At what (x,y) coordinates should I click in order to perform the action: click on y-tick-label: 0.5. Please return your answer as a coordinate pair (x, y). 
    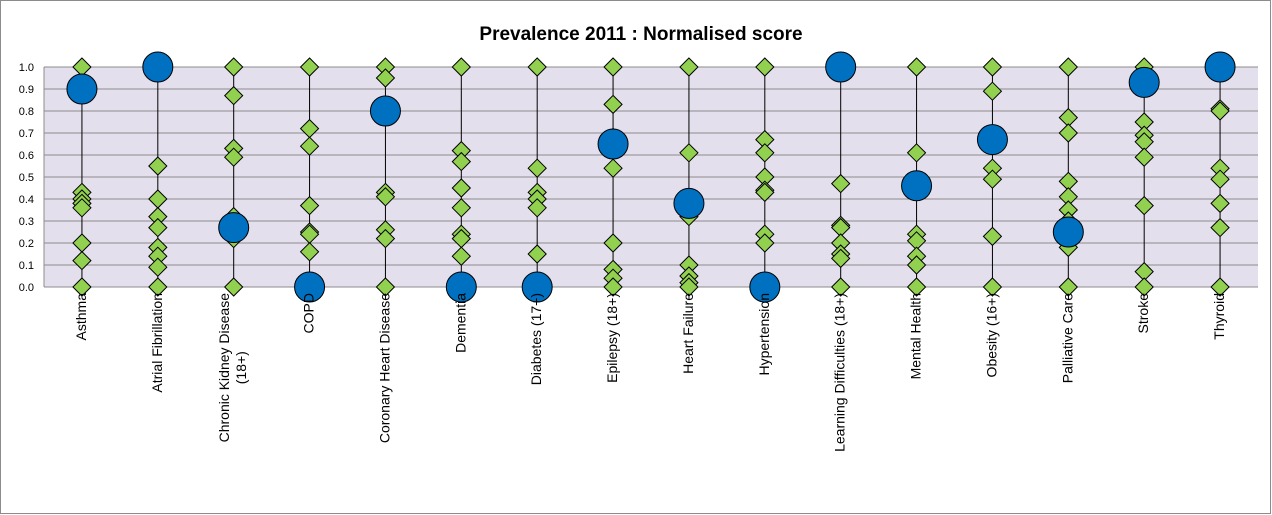
    Looking at the image, I should click on (26, 178).